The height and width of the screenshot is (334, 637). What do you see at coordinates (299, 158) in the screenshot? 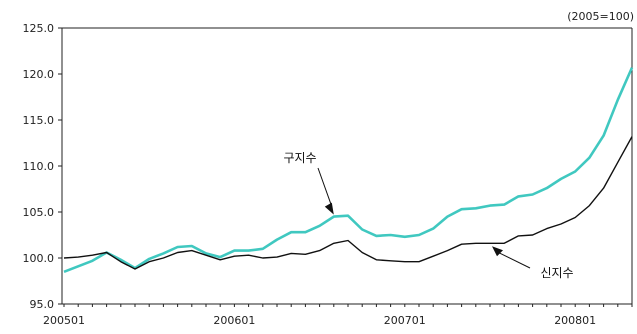
I see `series-label-old-index: 구지수` at bounding box center [299, 158].